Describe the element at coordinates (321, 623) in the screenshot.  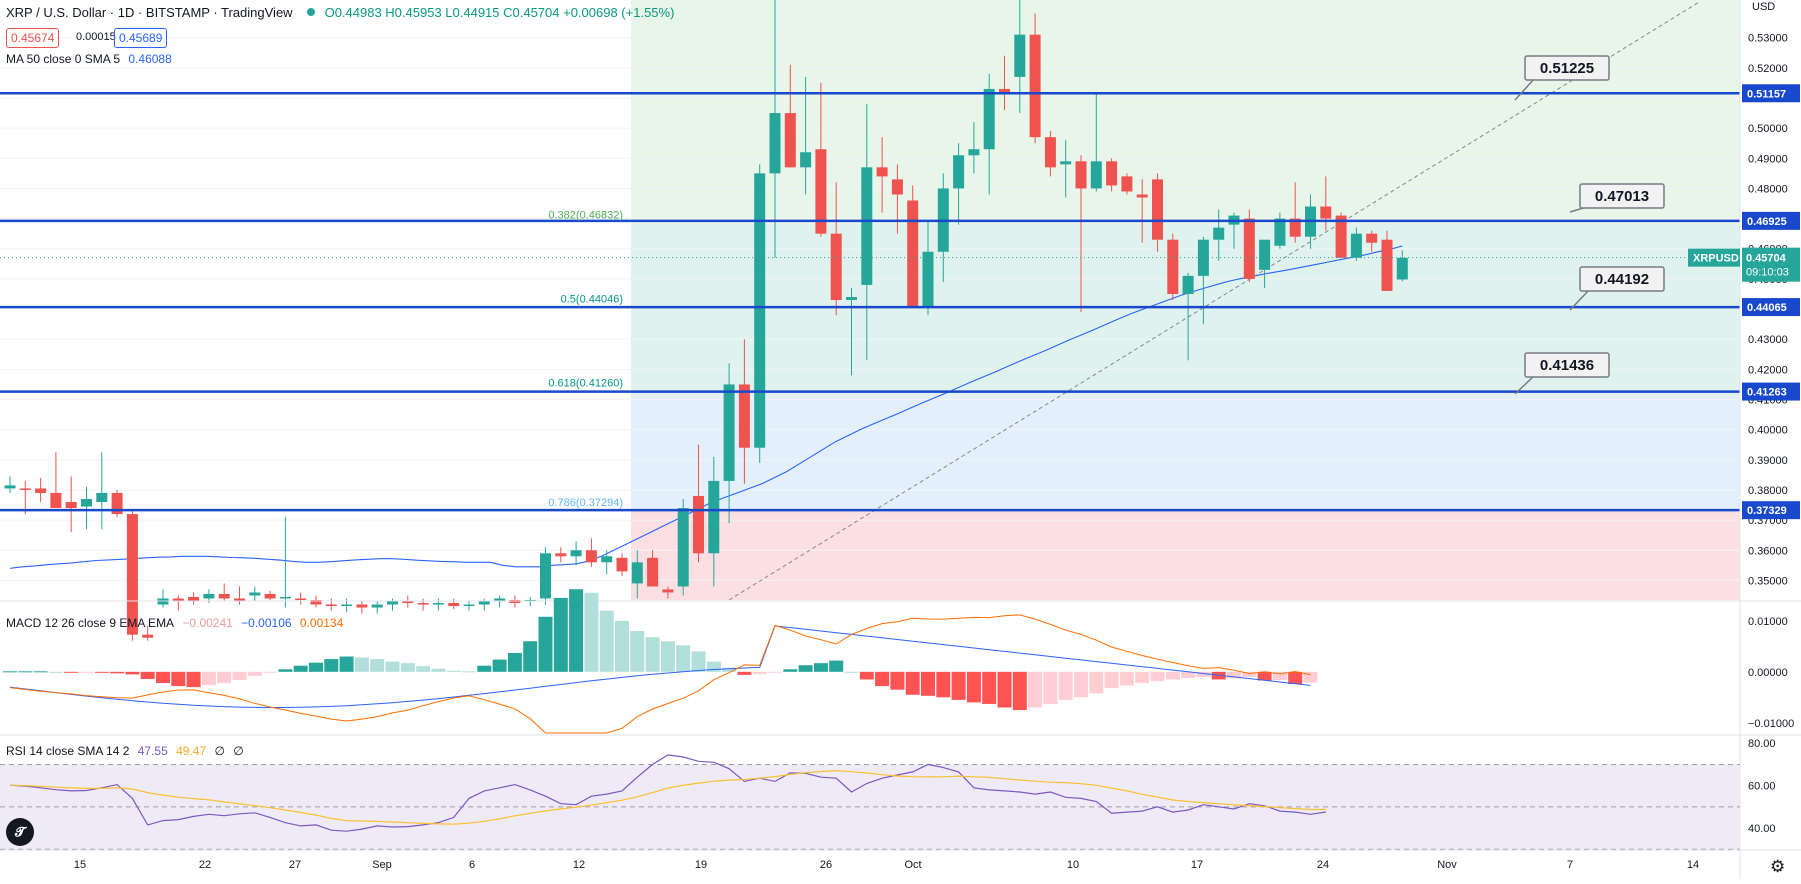
I see `macd-value-signal: 0.00134` at that location.